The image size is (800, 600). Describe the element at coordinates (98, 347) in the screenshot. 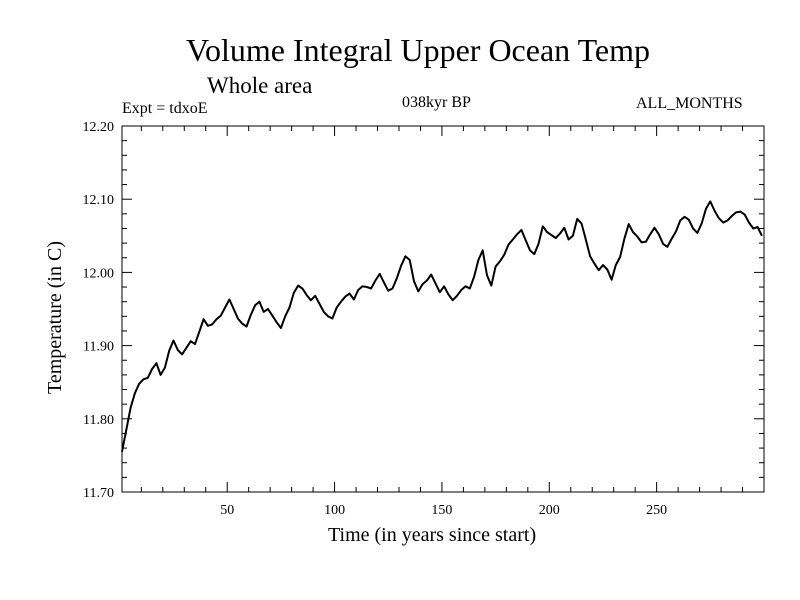

I see `y-tick-label: 11.90` at that location.